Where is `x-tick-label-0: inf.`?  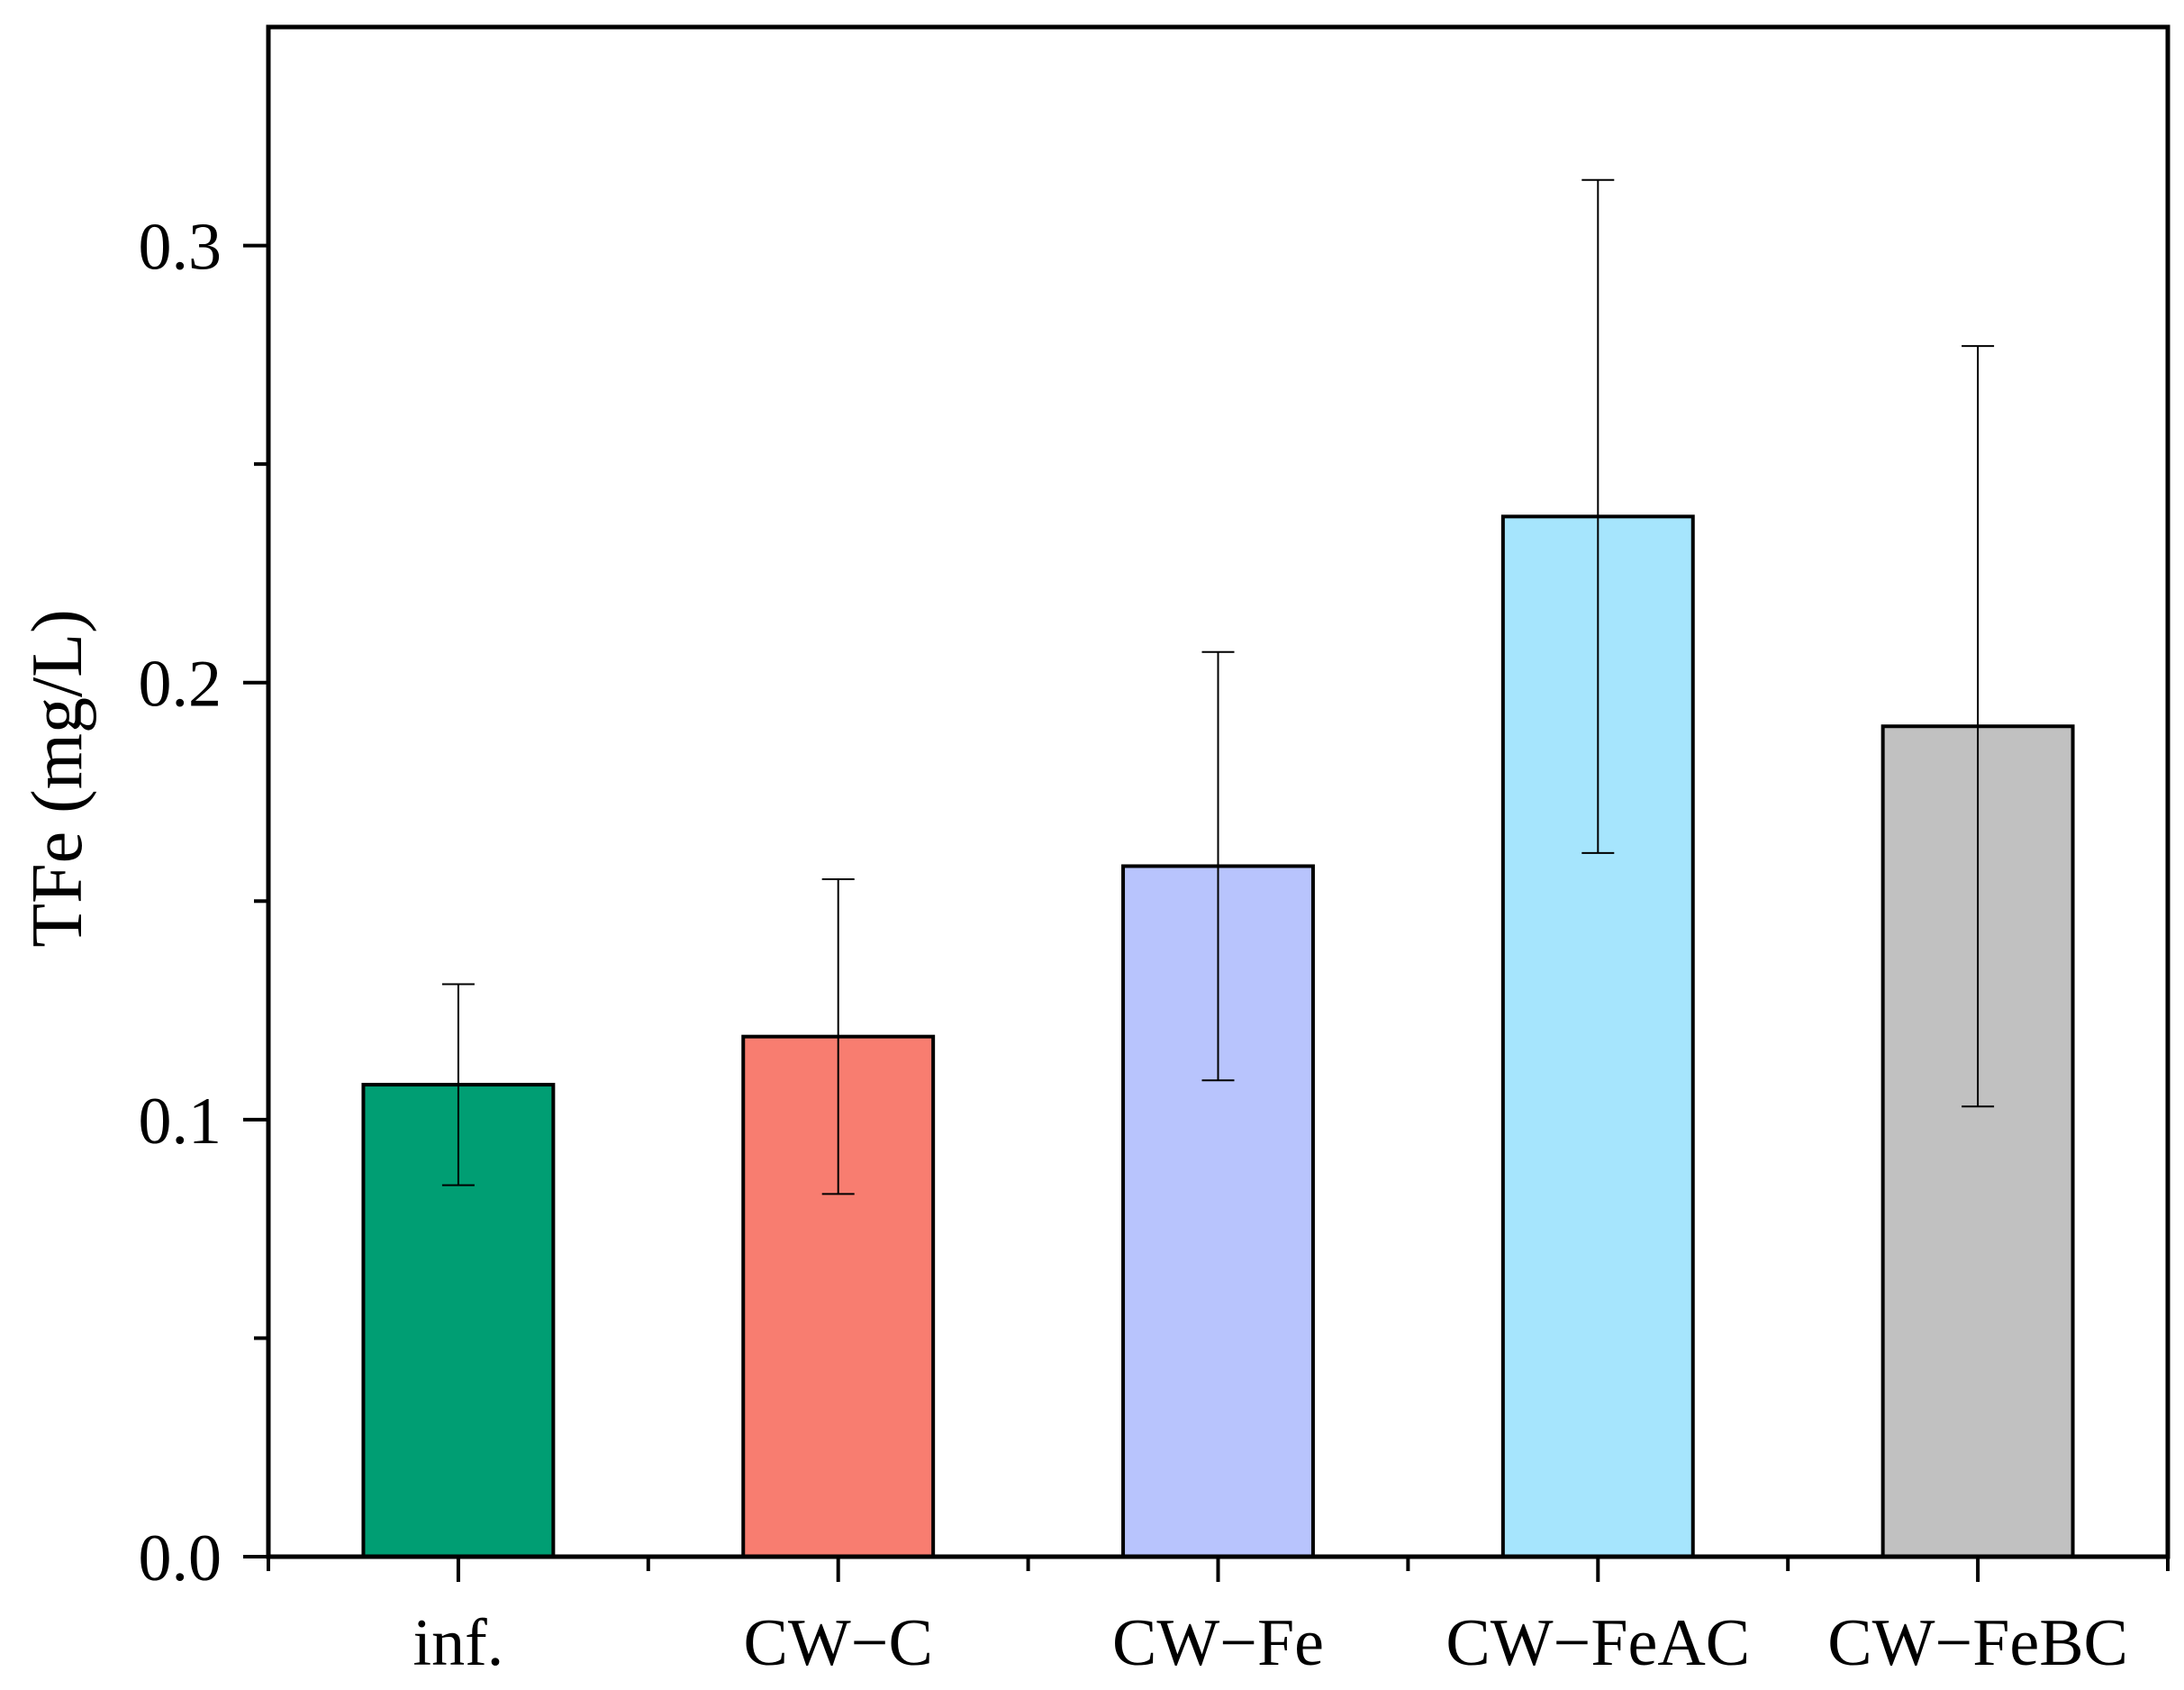 x-tick-label-0: inf. is located at coordinates (459, 1643).